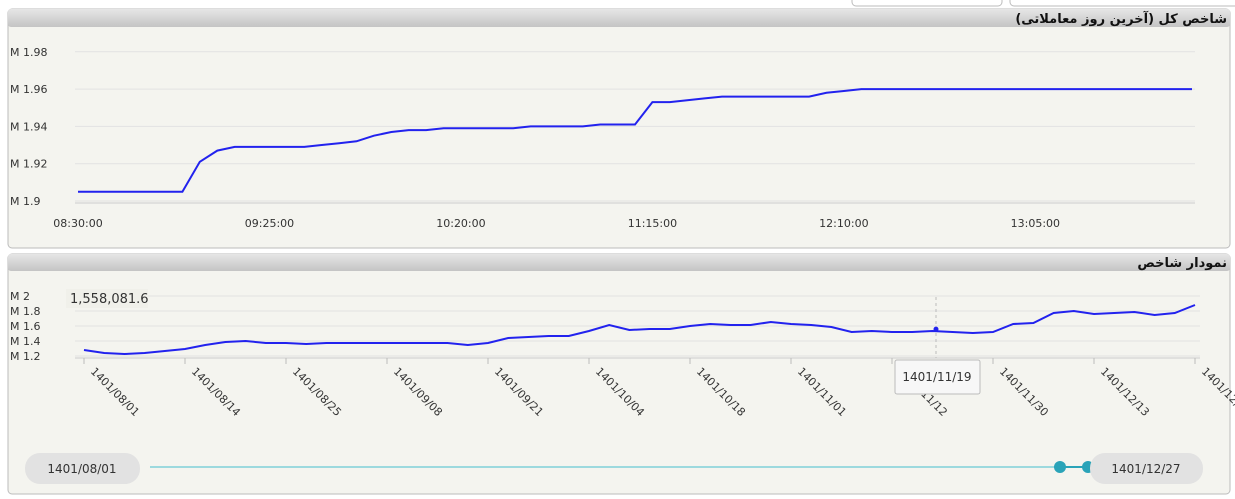  I want to click on tooltip, so click(937, 377).